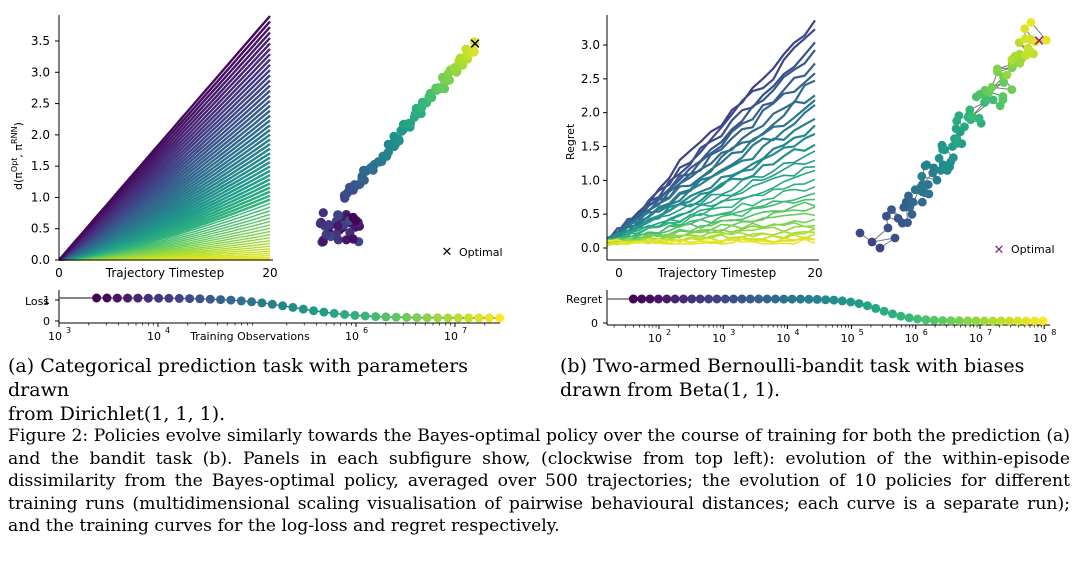  I want to click on panel-a-loss-ytick-0: 0, so click(46, 321).